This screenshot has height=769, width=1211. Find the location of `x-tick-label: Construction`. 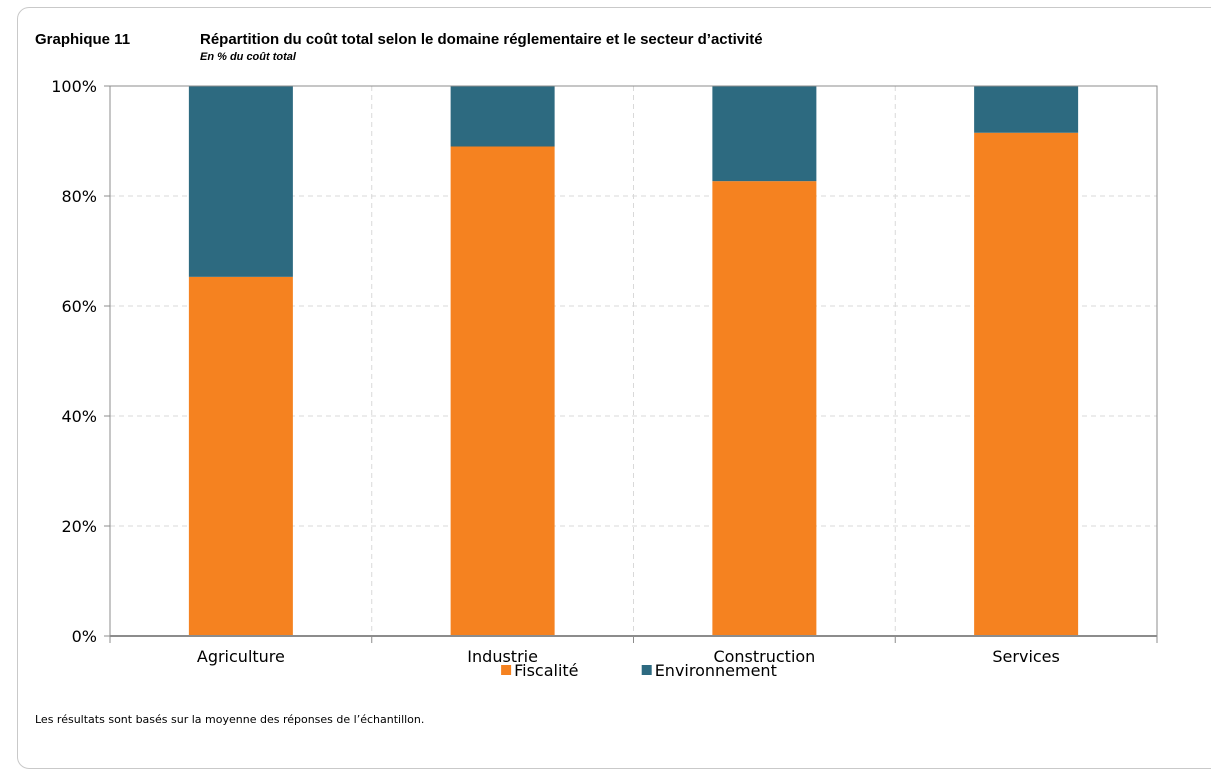

x-tick-label: Construction is located at coordinates (764, 656).